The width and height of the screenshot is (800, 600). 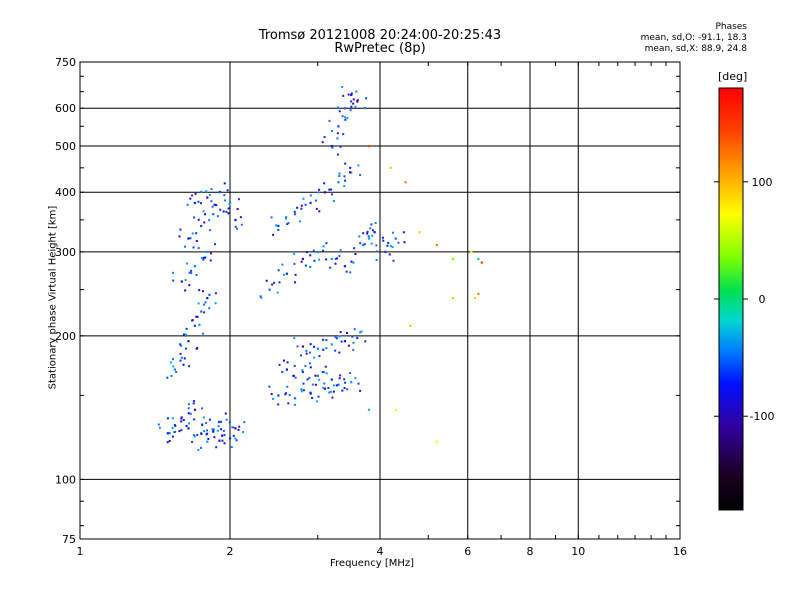 What do you see at coordinates (380, 551) in the screenshot?
I see `x-tick-label: 4` at bounding box center [380, 551].